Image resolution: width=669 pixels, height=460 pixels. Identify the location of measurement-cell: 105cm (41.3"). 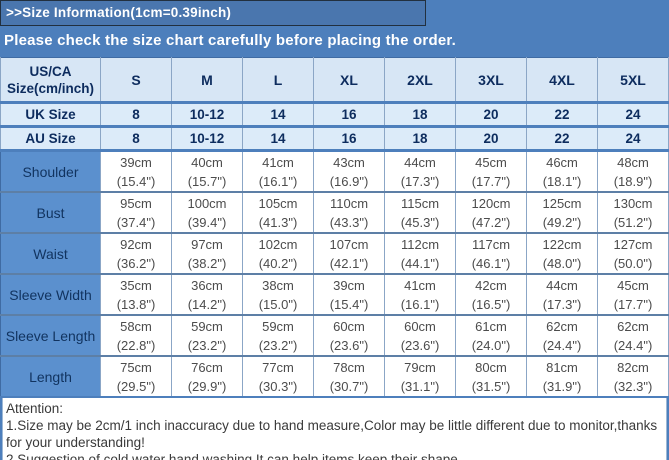
(278, 212).